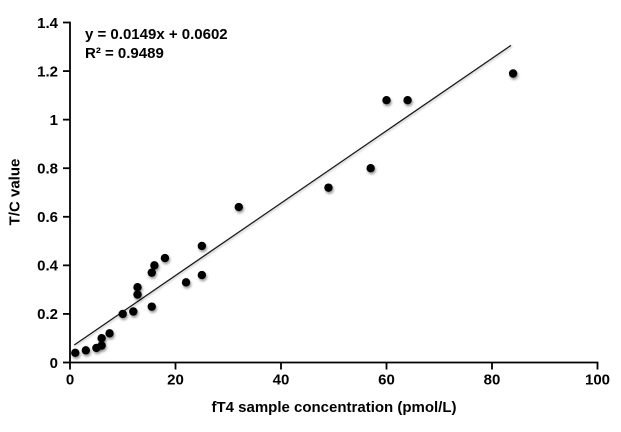  Describe the element at coordinates (70, 380) in the screenshot. I see `x-tick-label: 0` at that location.